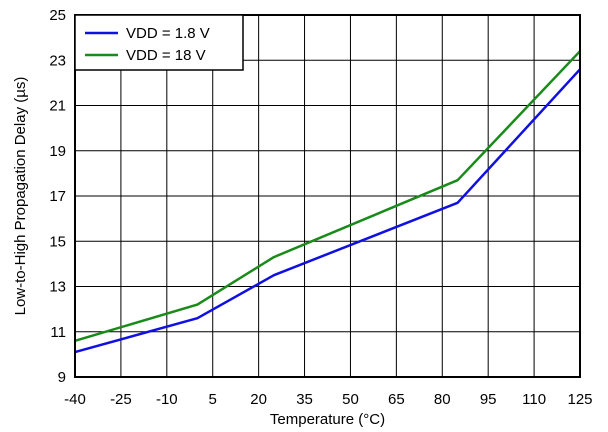  Describe the element at coordinates (327, 419) in the screenshot. I see `x-axis-title: Temperature (°C)` at that location.